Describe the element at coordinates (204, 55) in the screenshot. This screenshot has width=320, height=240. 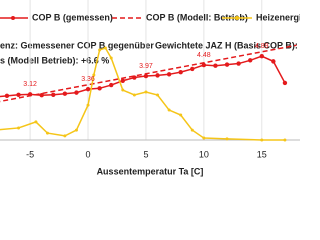
I see `data-label: 4.48` at that location.